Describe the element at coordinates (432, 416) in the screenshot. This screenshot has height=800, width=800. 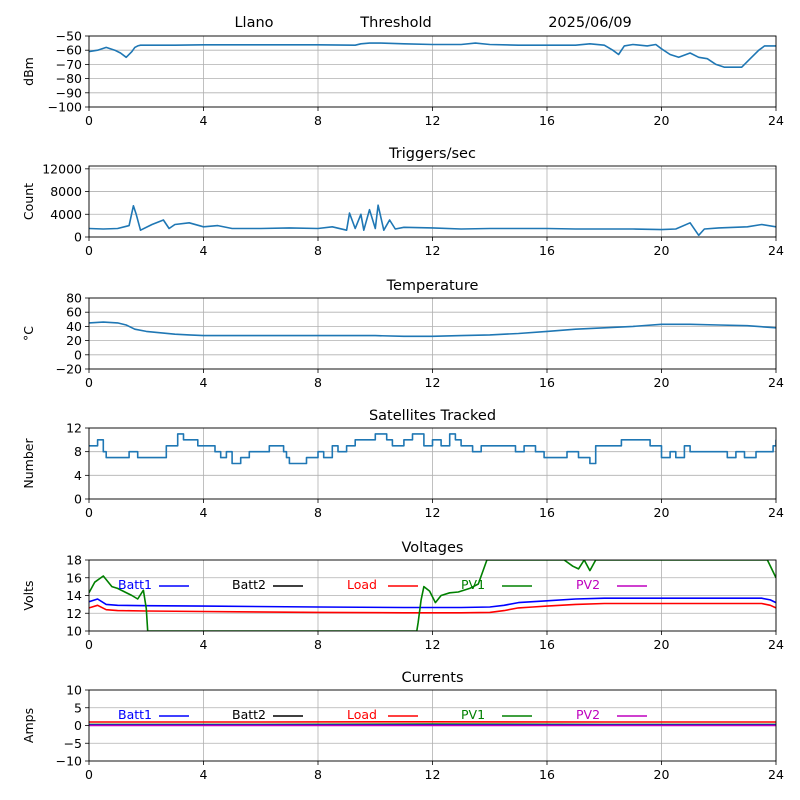
I see `panel-title: Satellites Tracked` at that location.